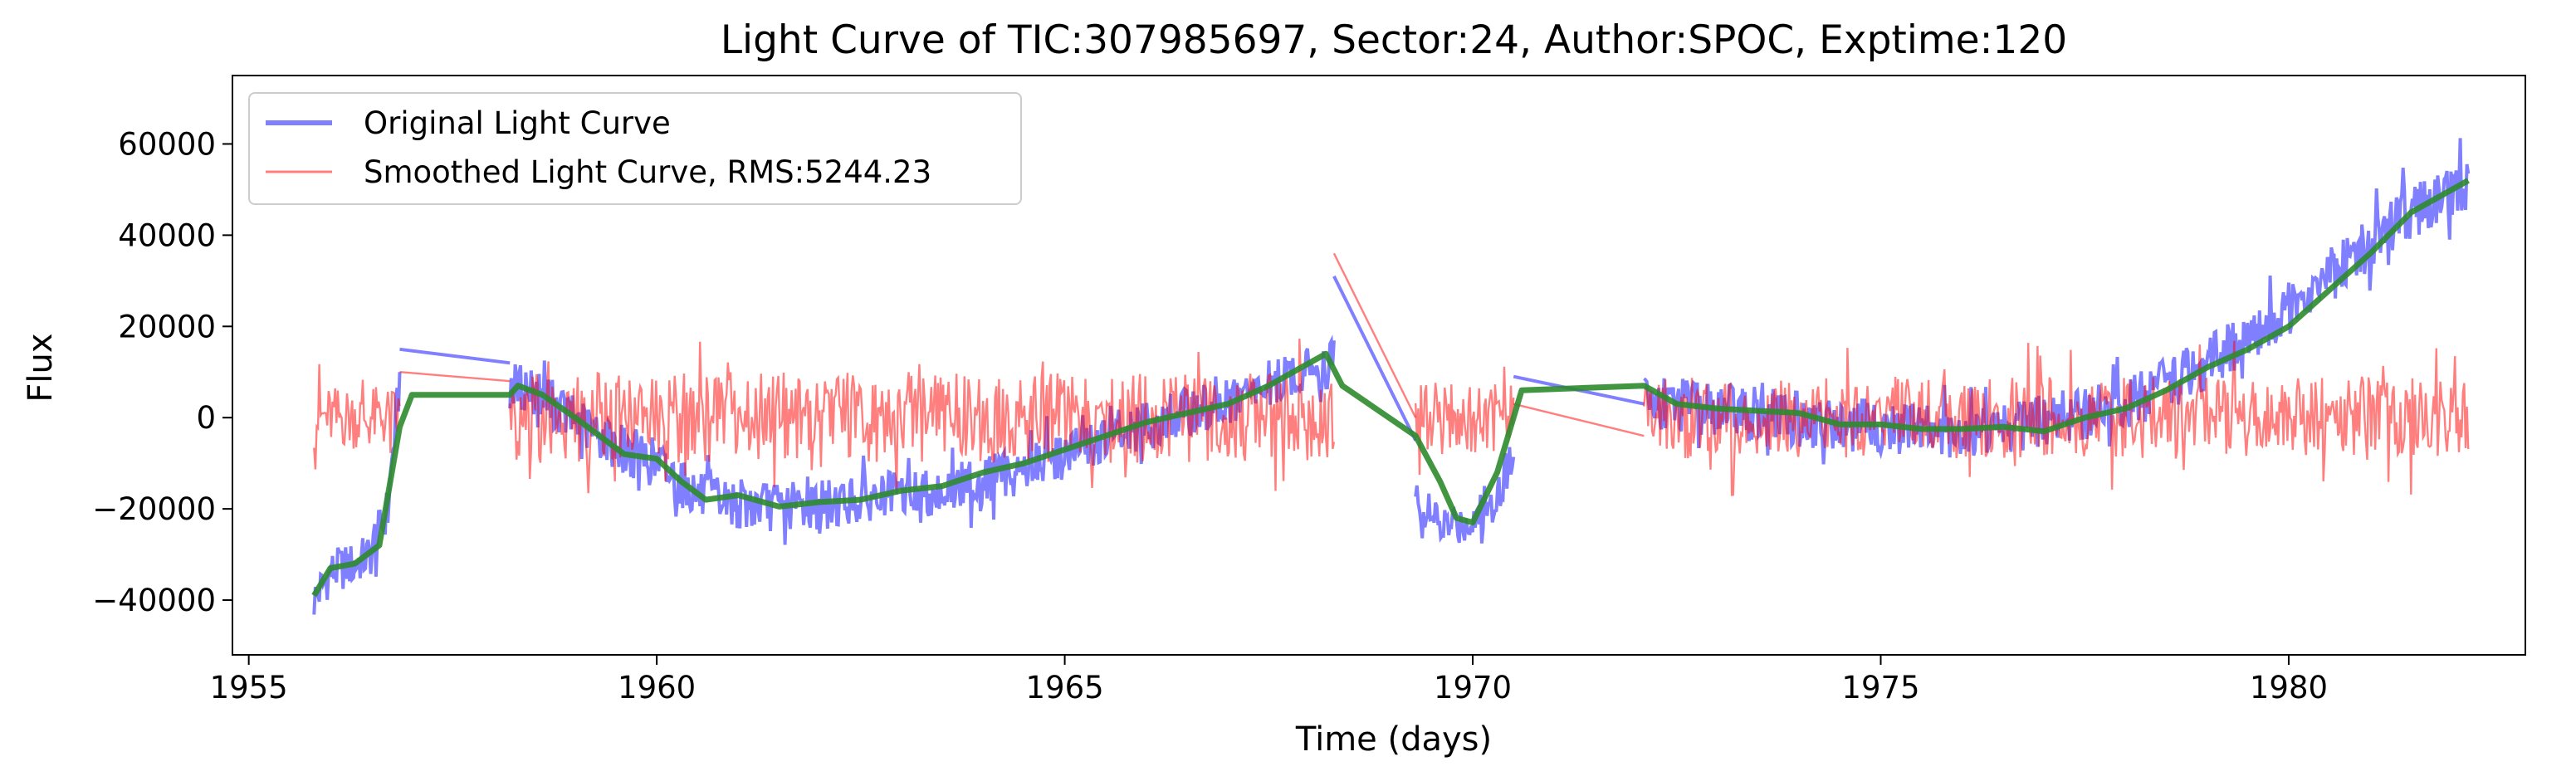 Image resolution: width=2576 pixels, height=781 pixels. What do you see at coordinates (154, 600) in the screenshot?
I see `y-tick-label-0: −40000` at bounding box center [154, 600].